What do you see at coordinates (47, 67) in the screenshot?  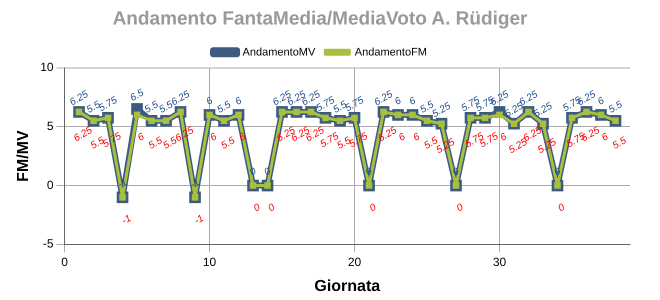 I see `y-tick-label: 10` at bounding box center [47, 67].